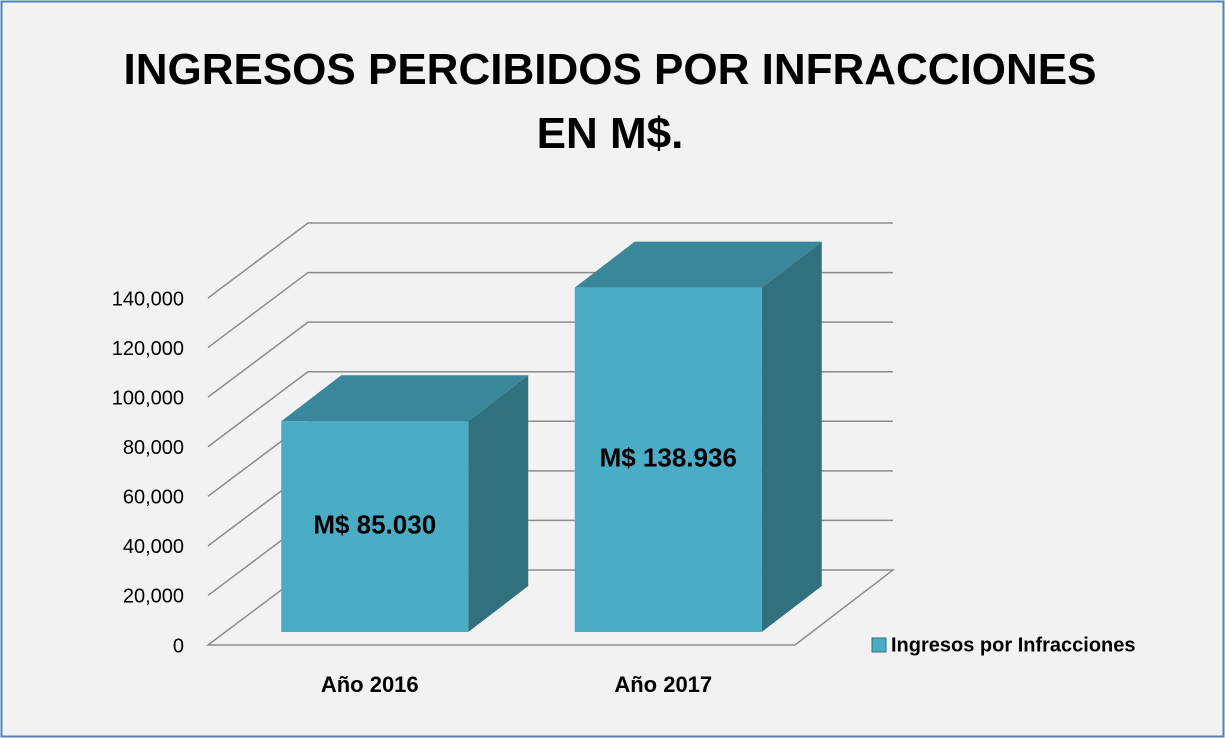  What do you see at coordinates (148, 398) in the screenshot?
I see `y-tick-label: 100,000` at bounding box center [148, 398].